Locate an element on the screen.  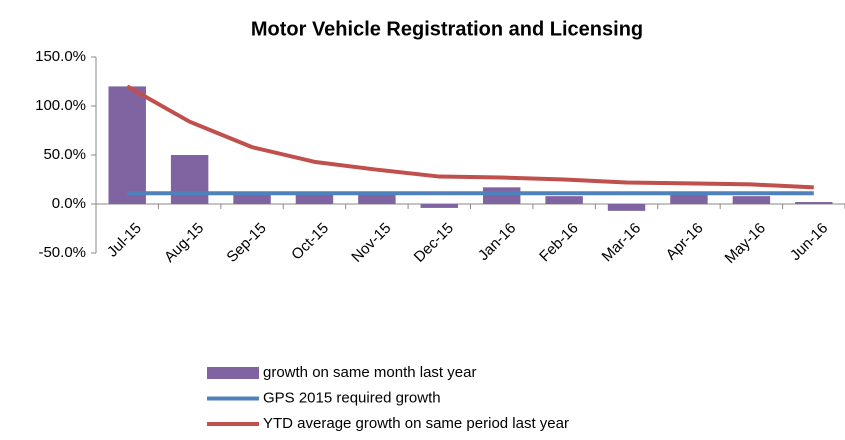
x-tick-label: Mar-16 is located at coordinates (622, 243).